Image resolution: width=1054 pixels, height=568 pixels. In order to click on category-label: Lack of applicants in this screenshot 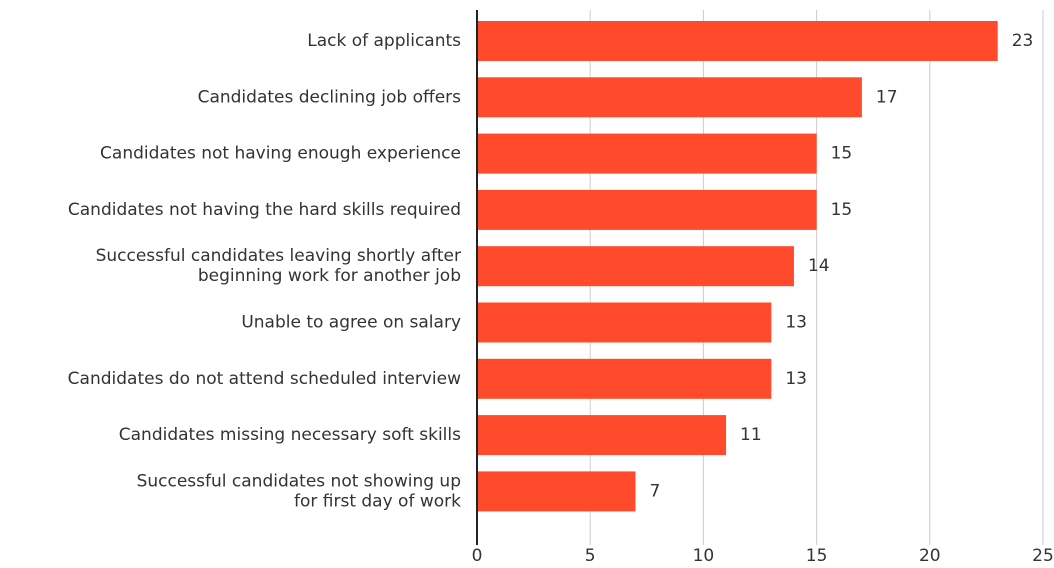, I will do `click(384, 41)`.